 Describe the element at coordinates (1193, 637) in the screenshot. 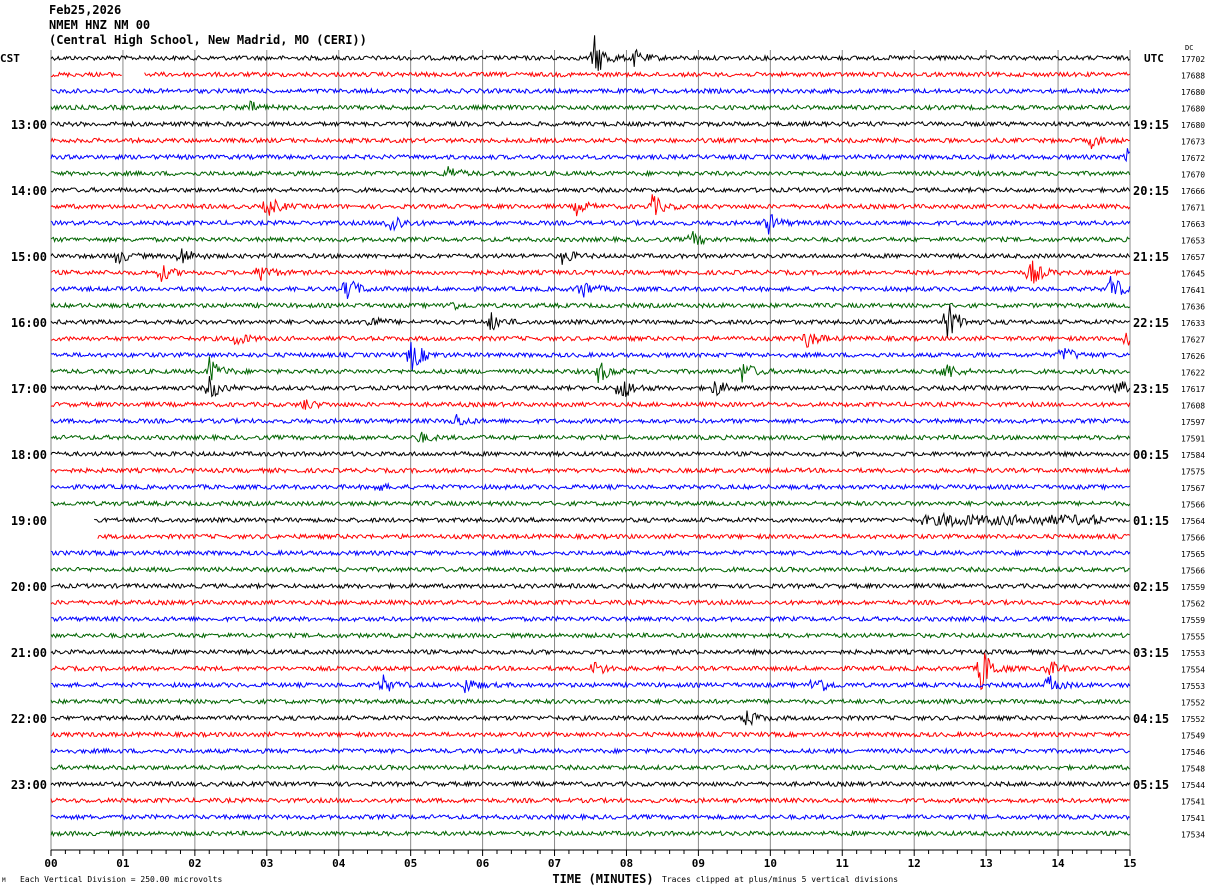

I see `dc-offset-label: 17555` at that location.